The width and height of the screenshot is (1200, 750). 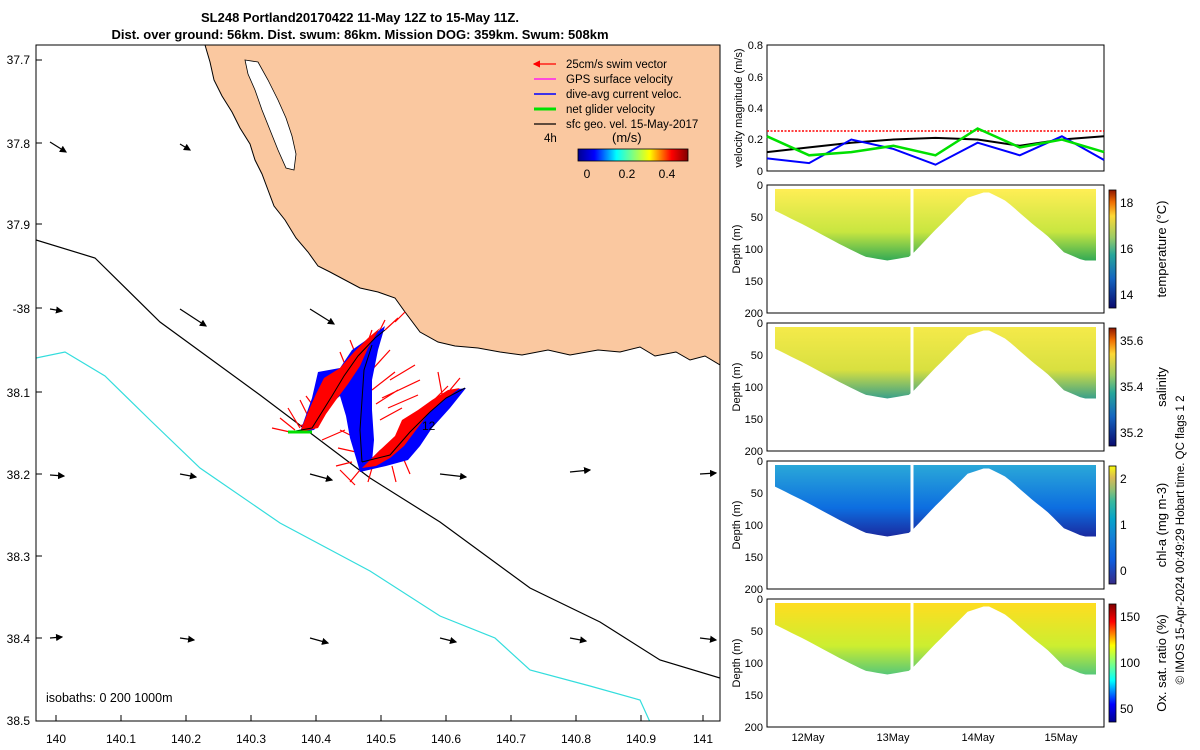 What do you see at coordinates (316, 739) in the screenshot?
I see `lon-tick: 140.4` at bounding box center [316, 739].